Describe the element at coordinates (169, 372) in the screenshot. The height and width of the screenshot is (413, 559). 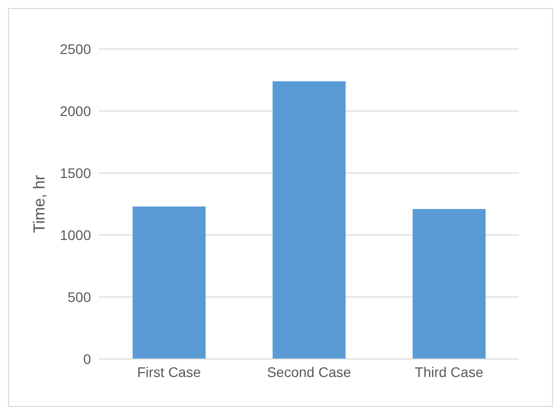
I see `x-tick-label: First Case` at that location.